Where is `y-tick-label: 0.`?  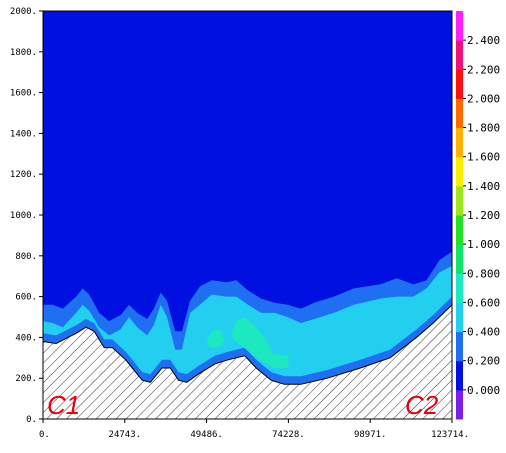
y-tick-label: 0. is located at coordinates (31, 420).